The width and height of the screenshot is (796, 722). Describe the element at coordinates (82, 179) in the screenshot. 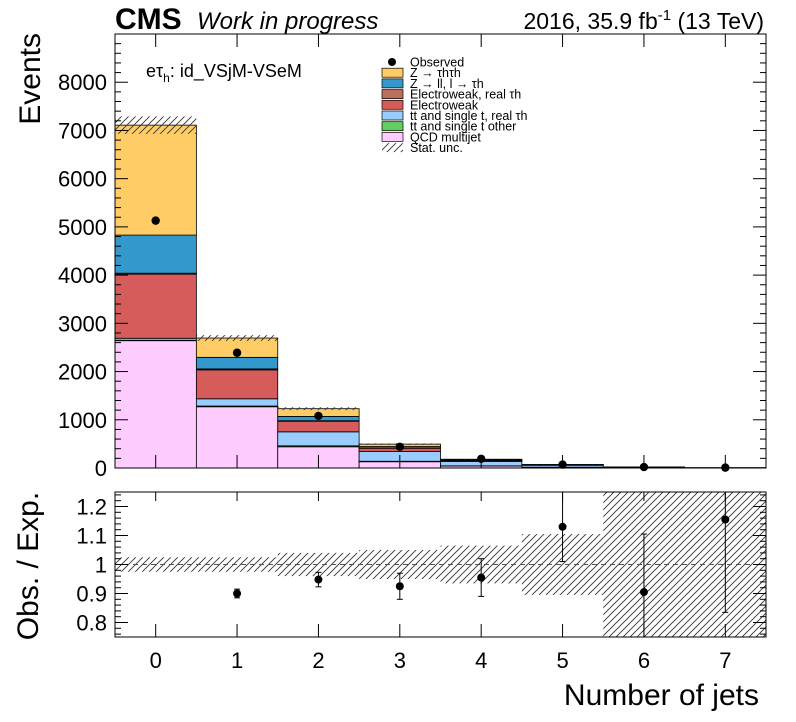

I see `upper-y-tick-label-6000: 6000` at that location.